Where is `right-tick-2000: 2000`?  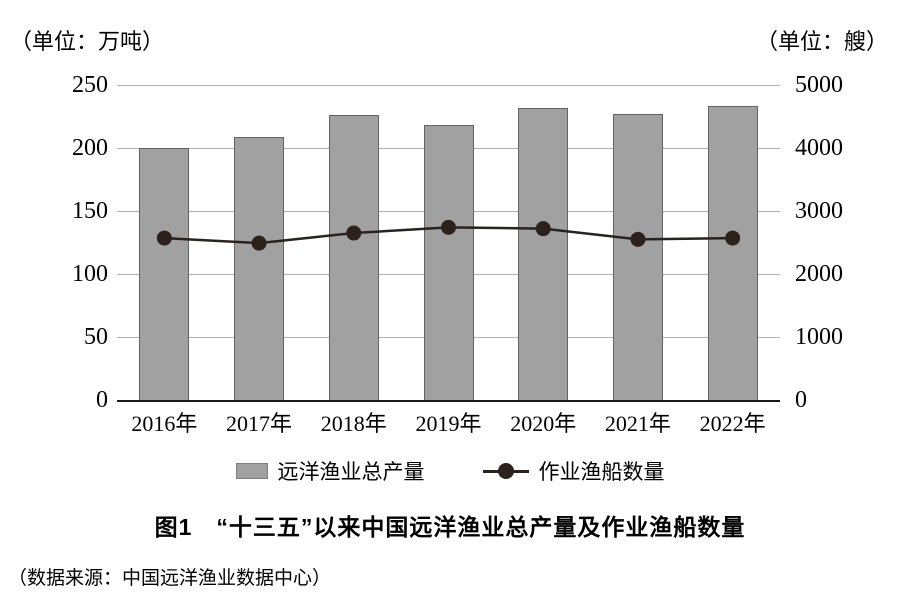 right-tick-2000: 2000 is located at coordinates (819, 274).